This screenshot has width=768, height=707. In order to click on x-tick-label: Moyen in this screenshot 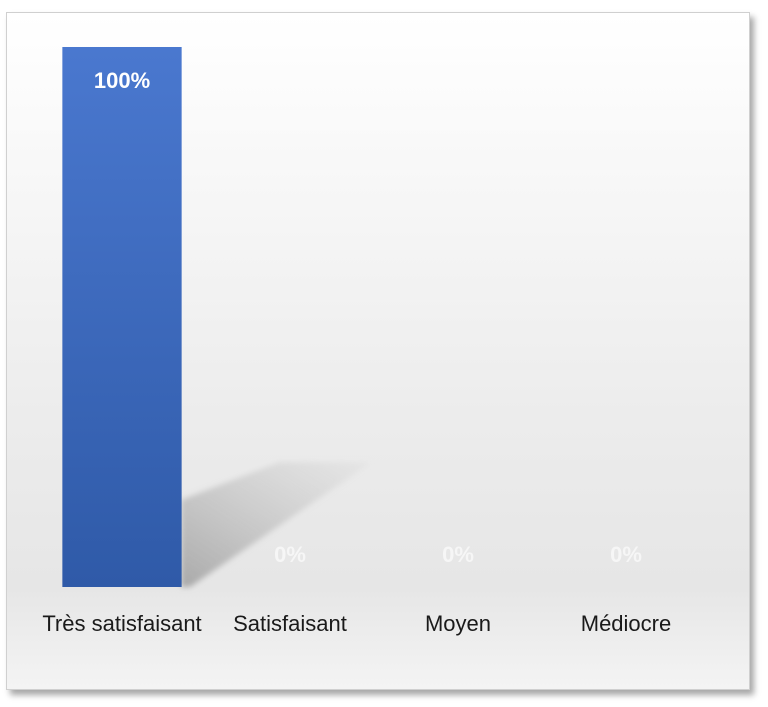, I will do `click(458, 623)`.